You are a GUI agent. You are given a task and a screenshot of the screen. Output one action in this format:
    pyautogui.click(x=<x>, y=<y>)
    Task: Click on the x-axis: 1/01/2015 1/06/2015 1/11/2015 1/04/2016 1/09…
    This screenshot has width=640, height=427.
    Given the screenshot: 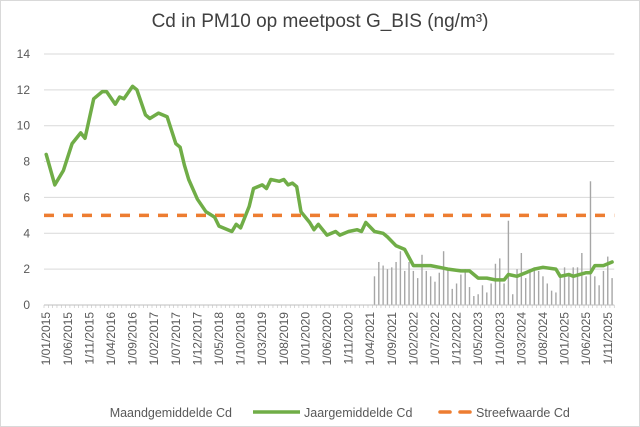 What is the action you would take?
    pyautogui.click(x=327, y=335)
    